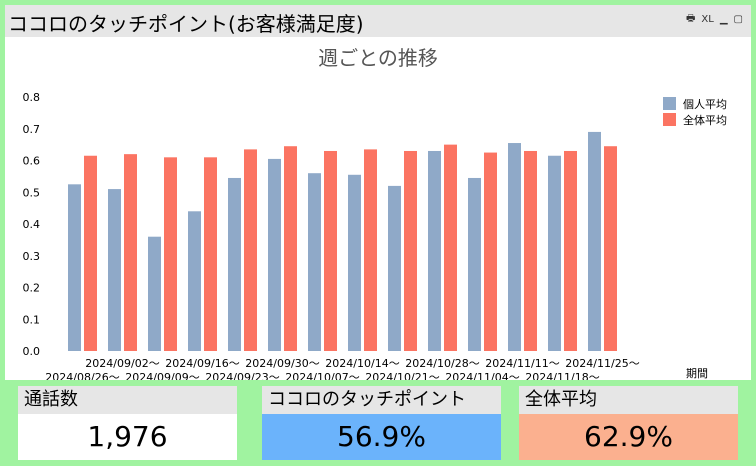  I want to click on maximize-button: ▢, so click(738, 19).